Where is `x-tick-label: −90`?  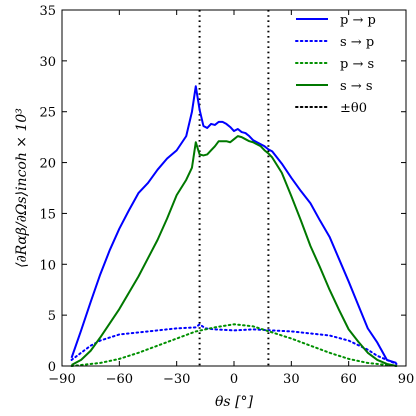
x-tick-label: −90 is located at coordinates (61, 379).